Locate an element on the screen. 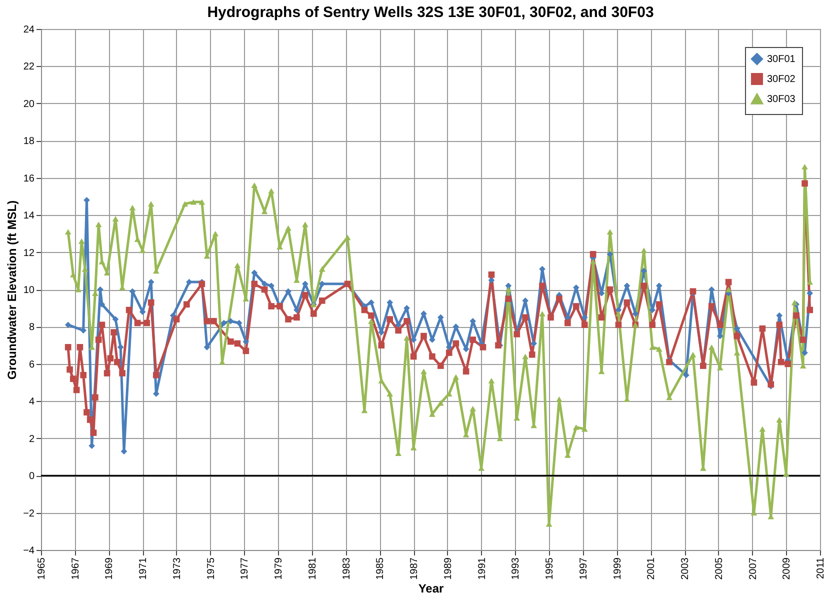 This screenshot has width=830, height=600. x-tick-label: 2007 is located at coordinates (753, 568).